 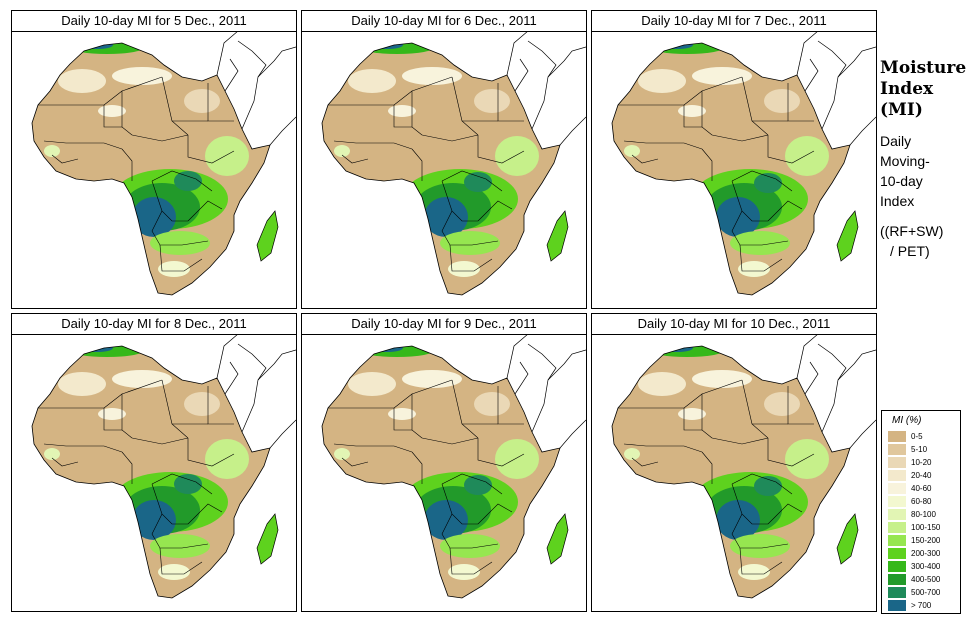 I want to click on legend-label: 10-20, so click(x=921, y=462).